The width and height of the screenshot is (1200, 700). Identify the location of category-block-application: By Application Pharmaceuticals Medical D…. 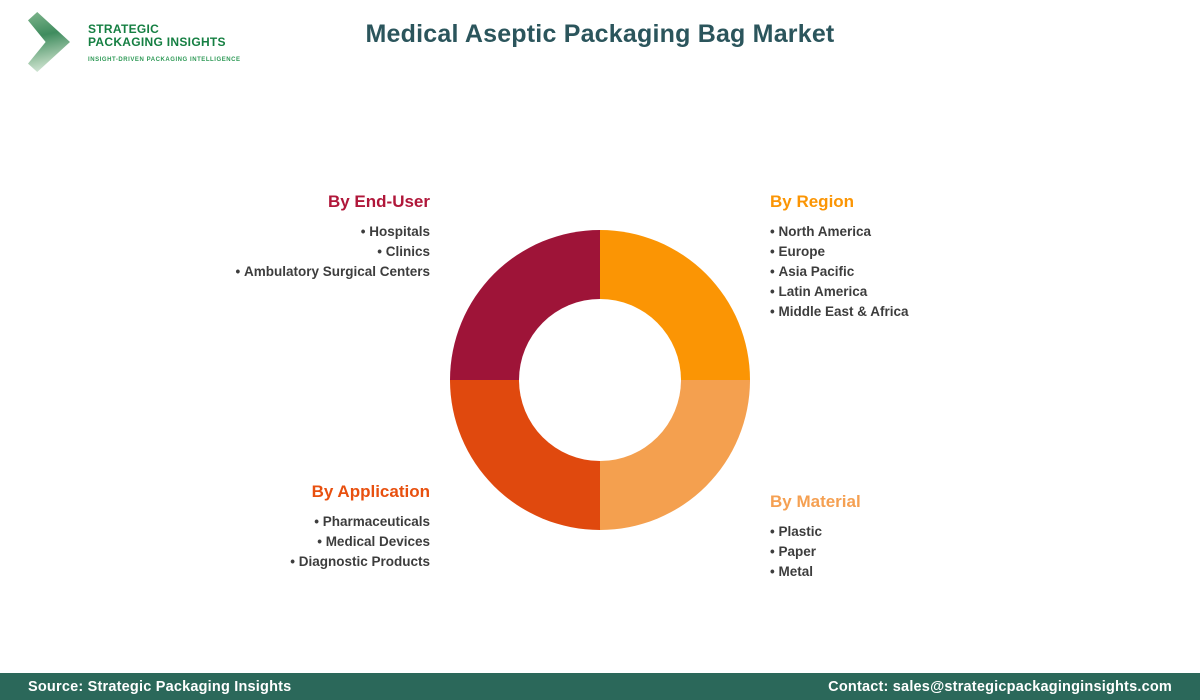
(360, 527).